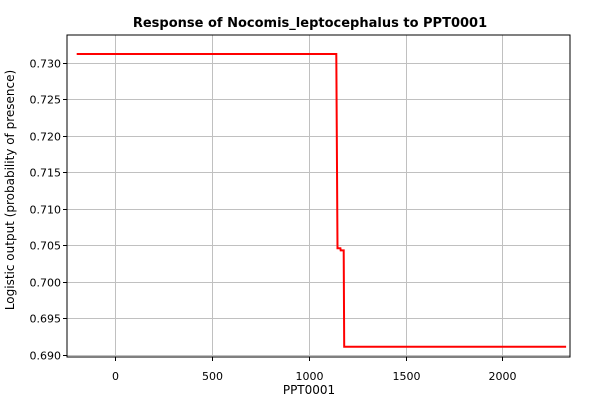  I want to click on x-tick-label: 1000, so click(310, 376).